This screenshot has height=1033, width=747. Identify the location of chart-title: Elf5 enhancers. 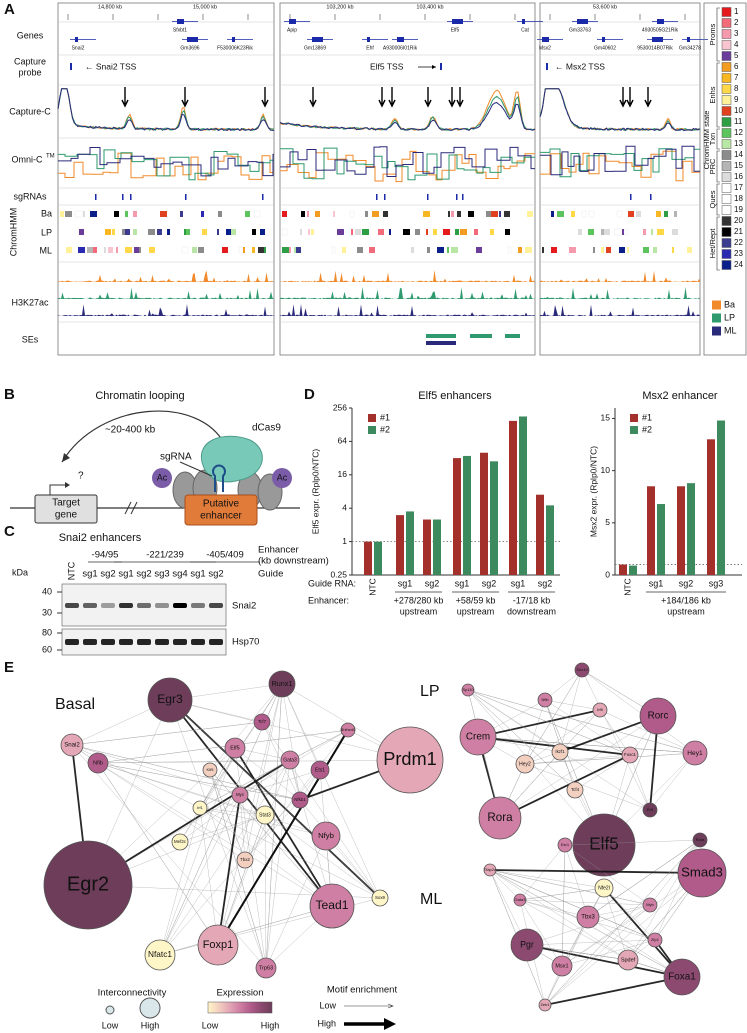
(455, 396).